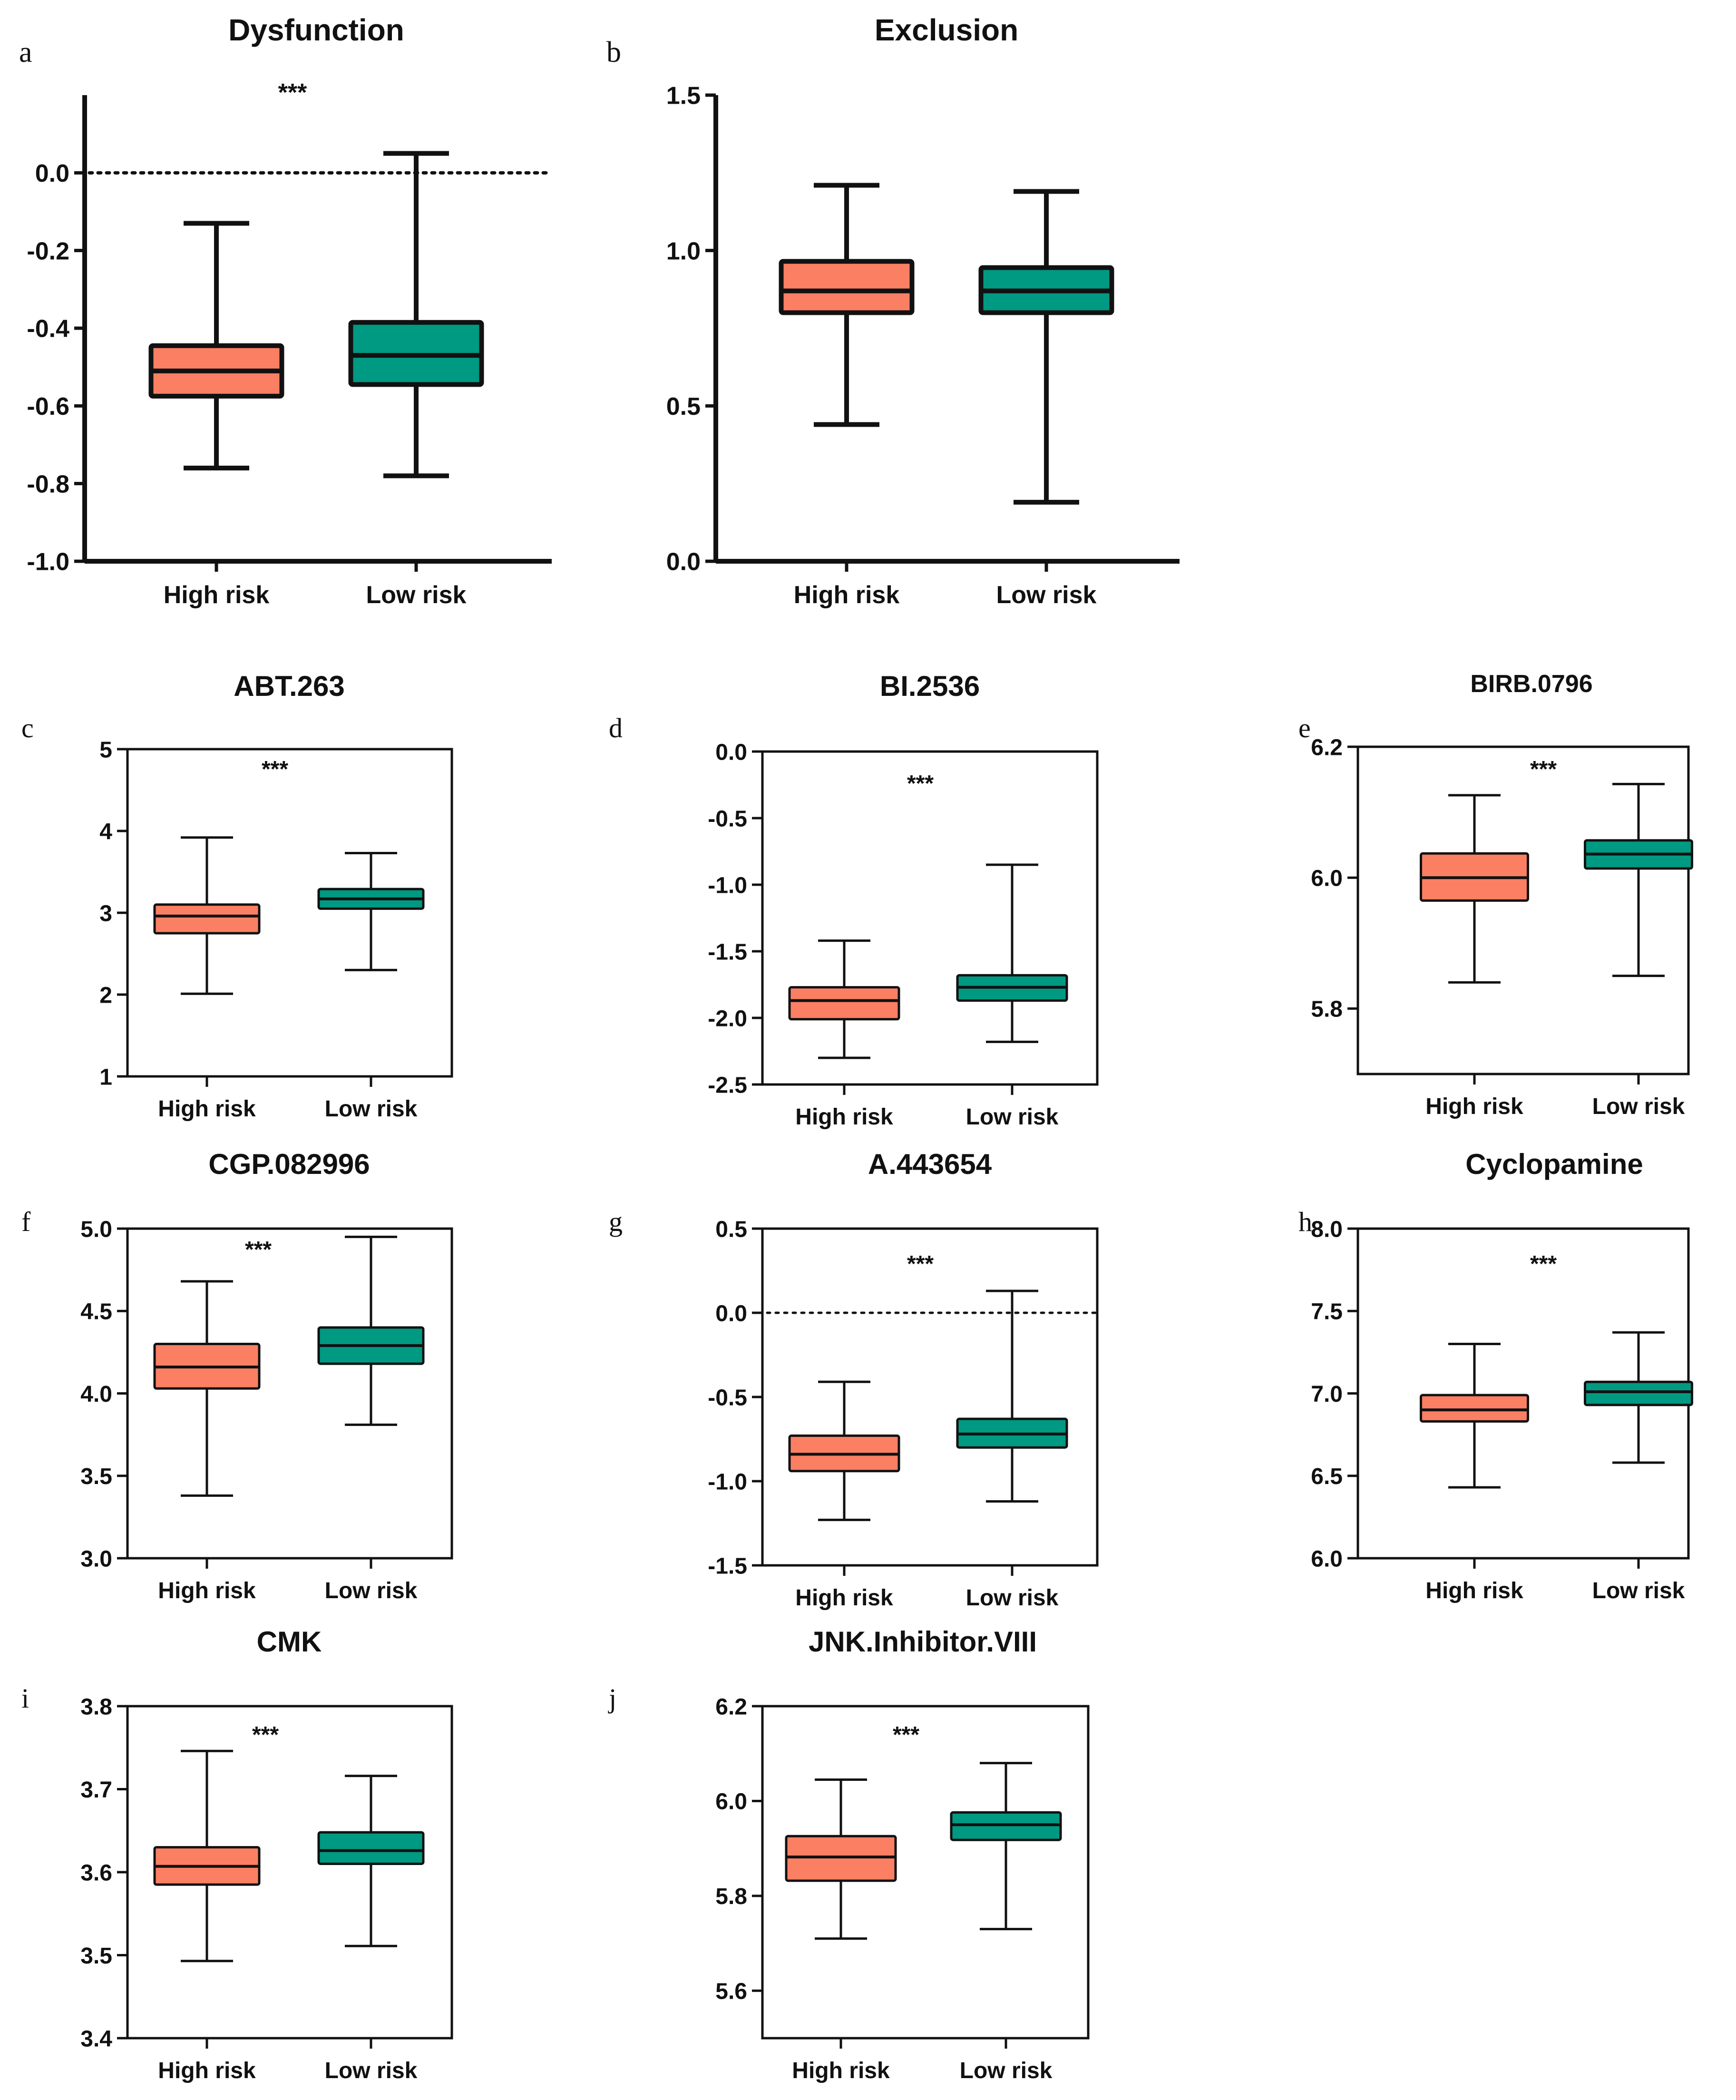 This screenshot has height=2100, width=1736. I want to click on panel-label: e, so click(1305, 728).